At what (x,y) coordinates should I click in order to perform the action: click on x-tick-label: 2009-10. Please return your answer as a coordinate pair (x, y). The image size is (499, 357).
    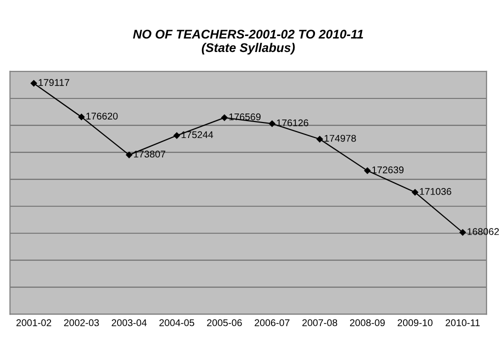
    Looking at the image, I should click on (415, 322).